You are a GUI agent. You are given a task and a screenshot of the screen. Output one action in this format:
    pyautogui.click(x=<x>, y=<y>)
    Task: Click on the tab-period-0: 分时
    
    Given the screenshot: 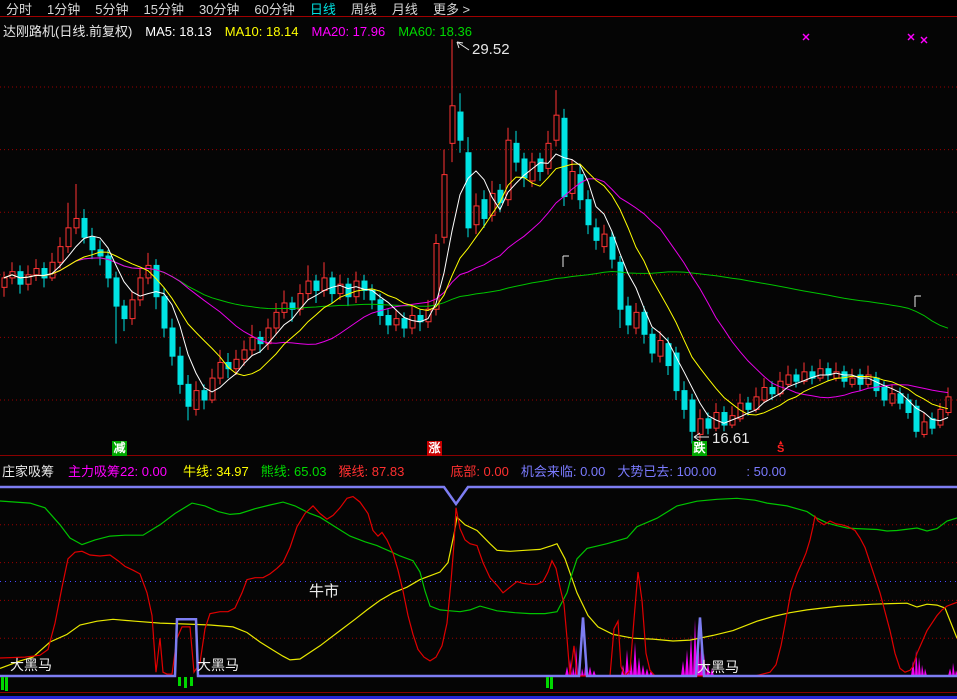 What is the action you would take?
    pyautogui.click(x=19, y=9)
    